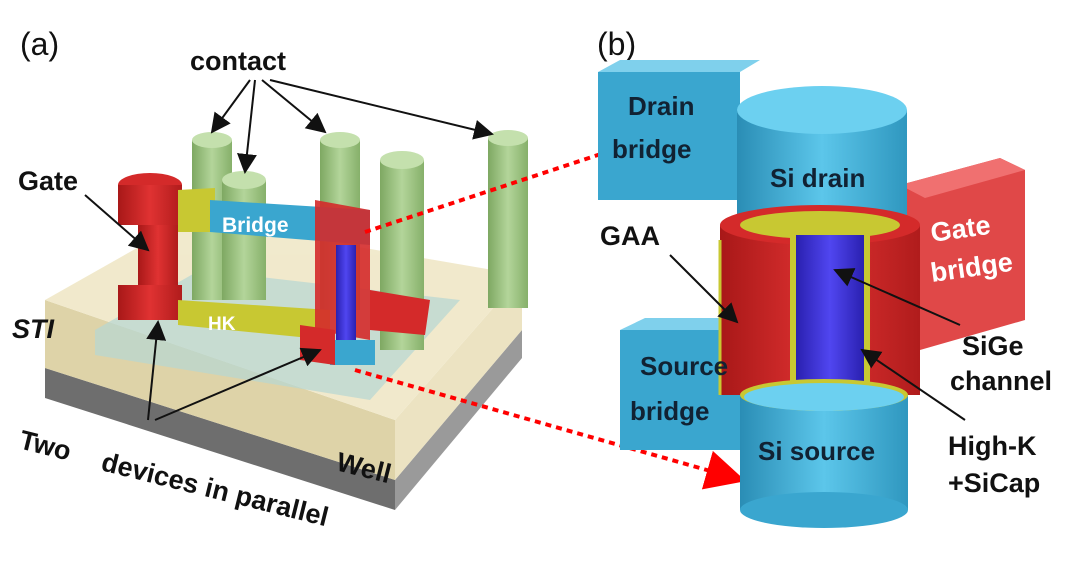 Image resolution: width=1080 pixels, height=570 pixels. What do you see at coordinates (993, 346) in the screenshot?
I see `sige-label-1: SiGe` at bounding box center [993, 346].